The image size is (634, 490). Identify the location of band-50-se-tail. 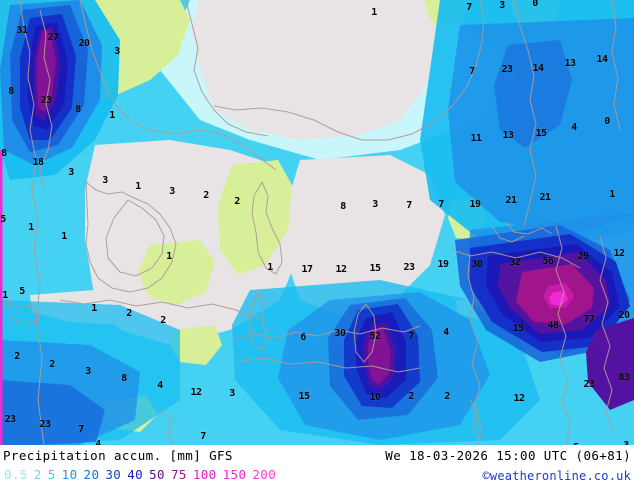
(610, 364).